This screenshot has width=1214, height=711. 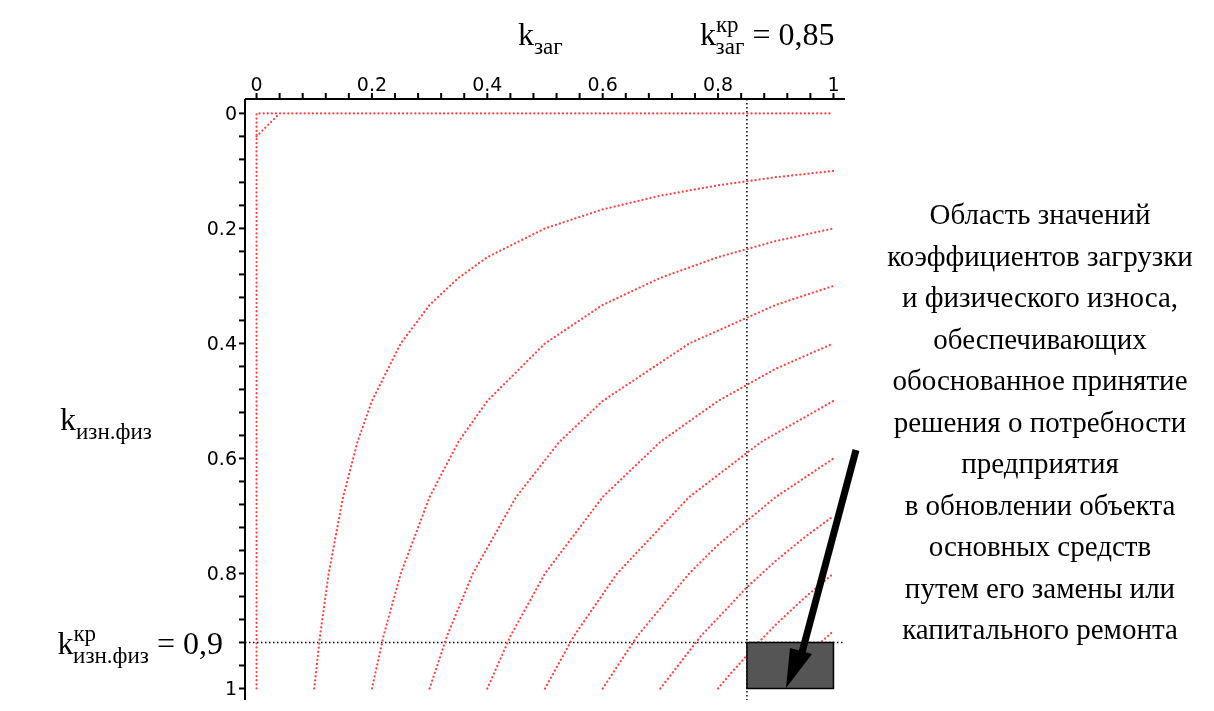 I want to click on y-tick-label: 0.4, so click(x=221, y=343).